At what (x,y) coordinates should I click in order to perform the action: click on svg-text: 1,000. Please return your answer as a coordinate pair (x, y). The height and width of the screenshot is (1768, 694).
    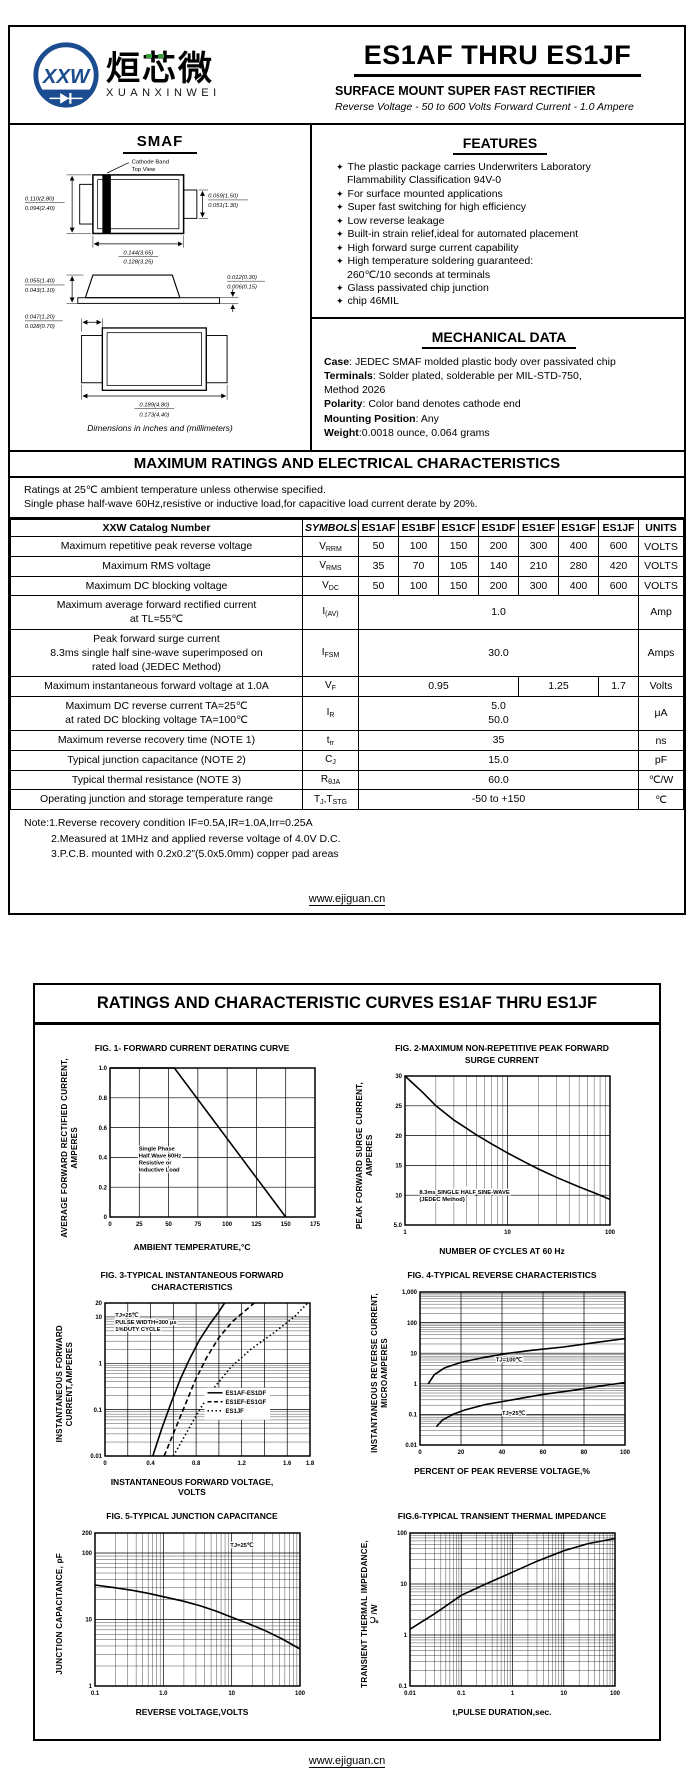
    Looking at the image, I should click on (410, 1293).